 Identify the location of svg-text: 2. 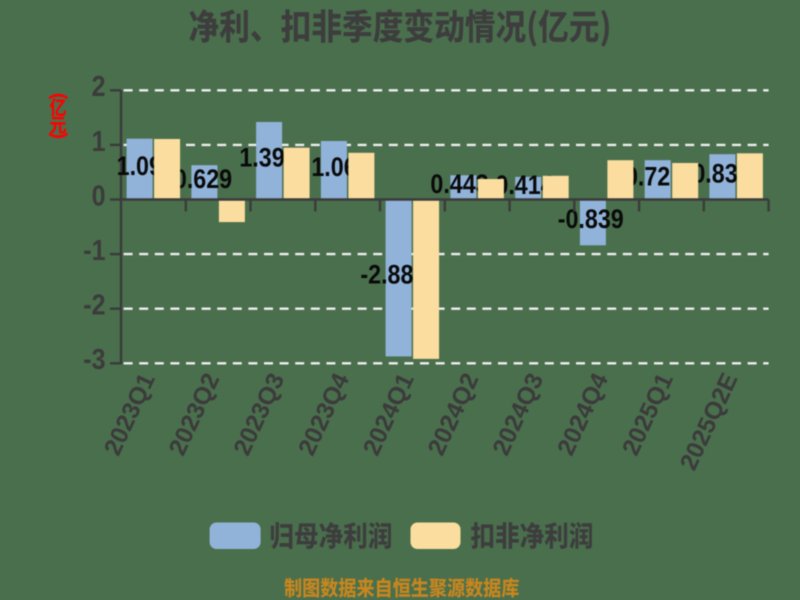
(99, 87).